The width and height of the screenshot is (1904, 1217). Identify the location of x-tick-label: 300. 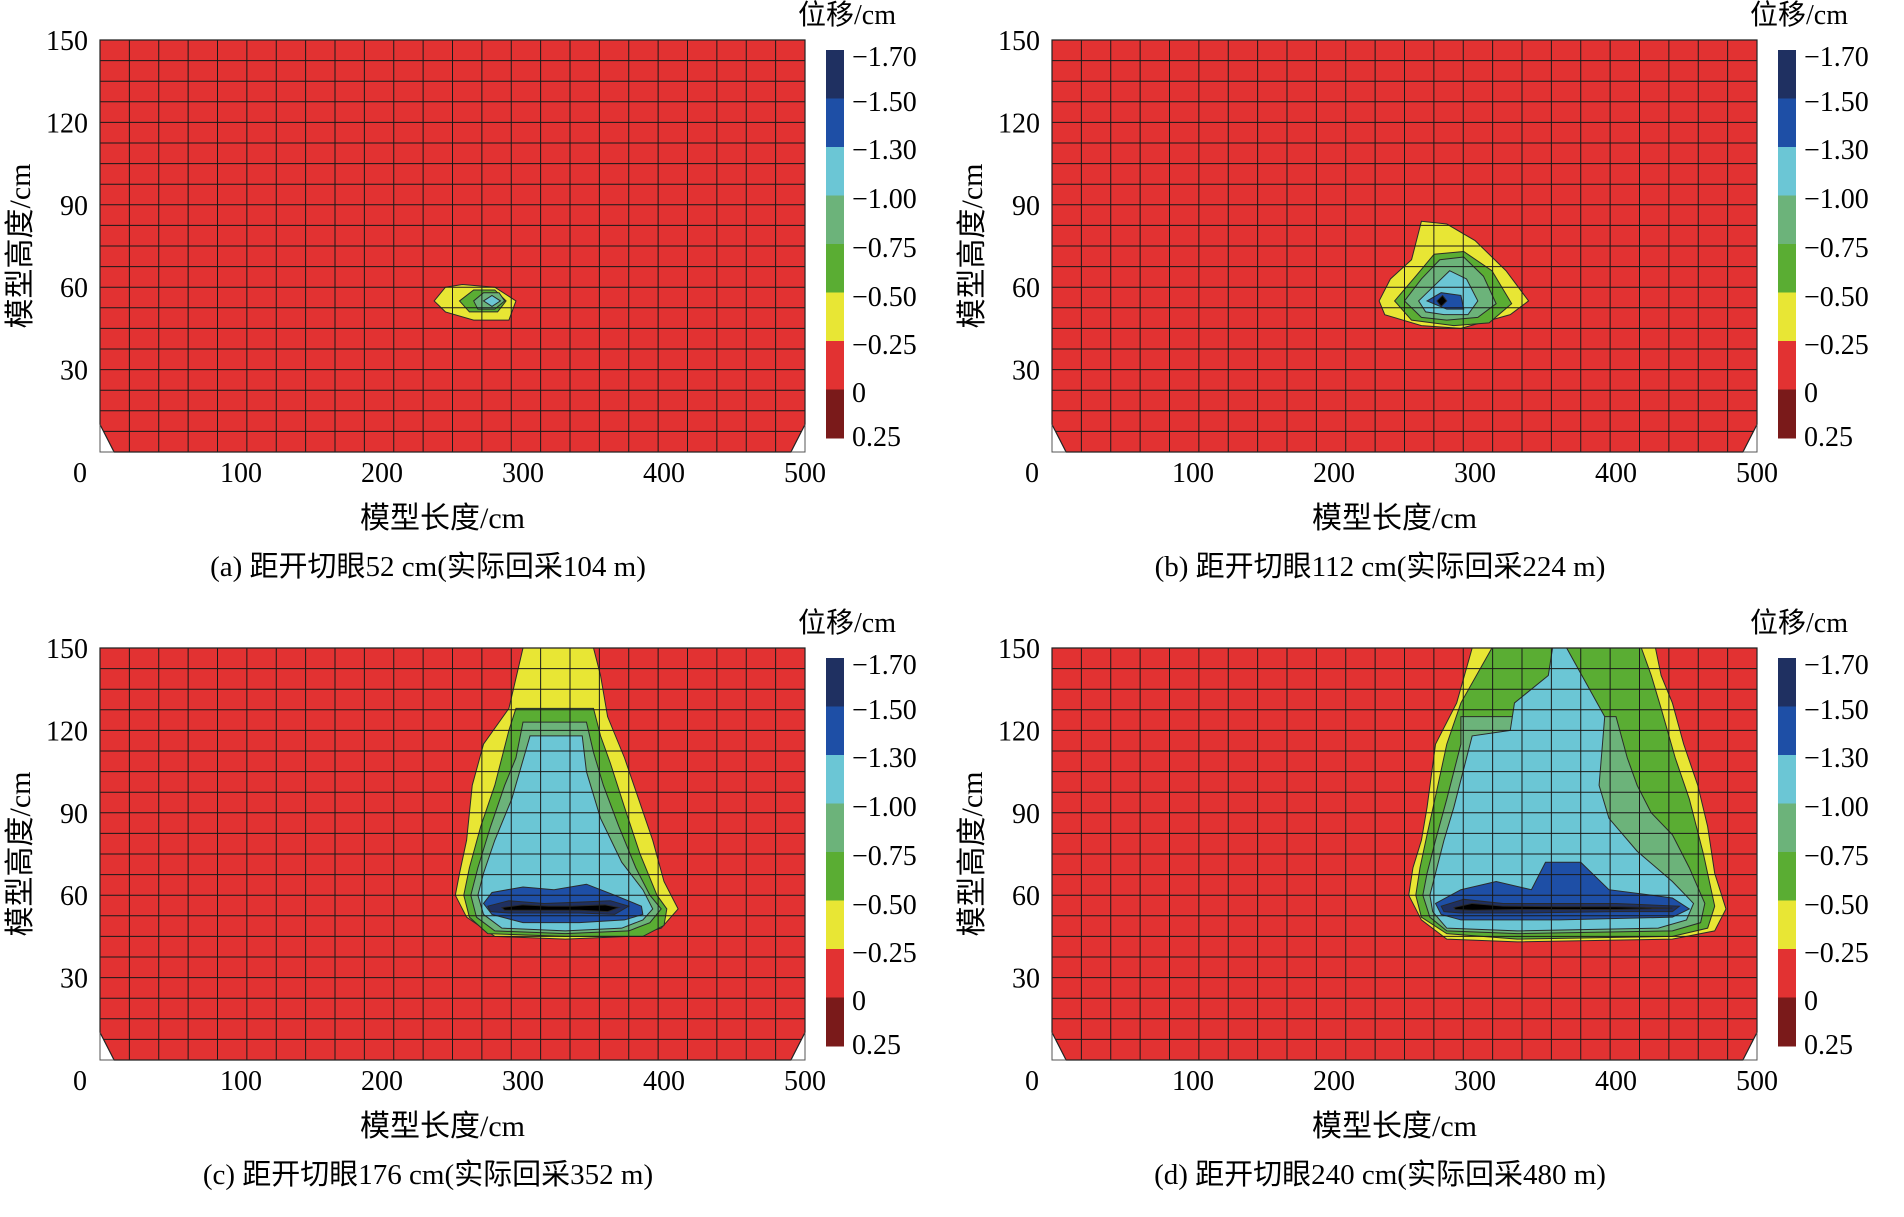
(523, 1081).